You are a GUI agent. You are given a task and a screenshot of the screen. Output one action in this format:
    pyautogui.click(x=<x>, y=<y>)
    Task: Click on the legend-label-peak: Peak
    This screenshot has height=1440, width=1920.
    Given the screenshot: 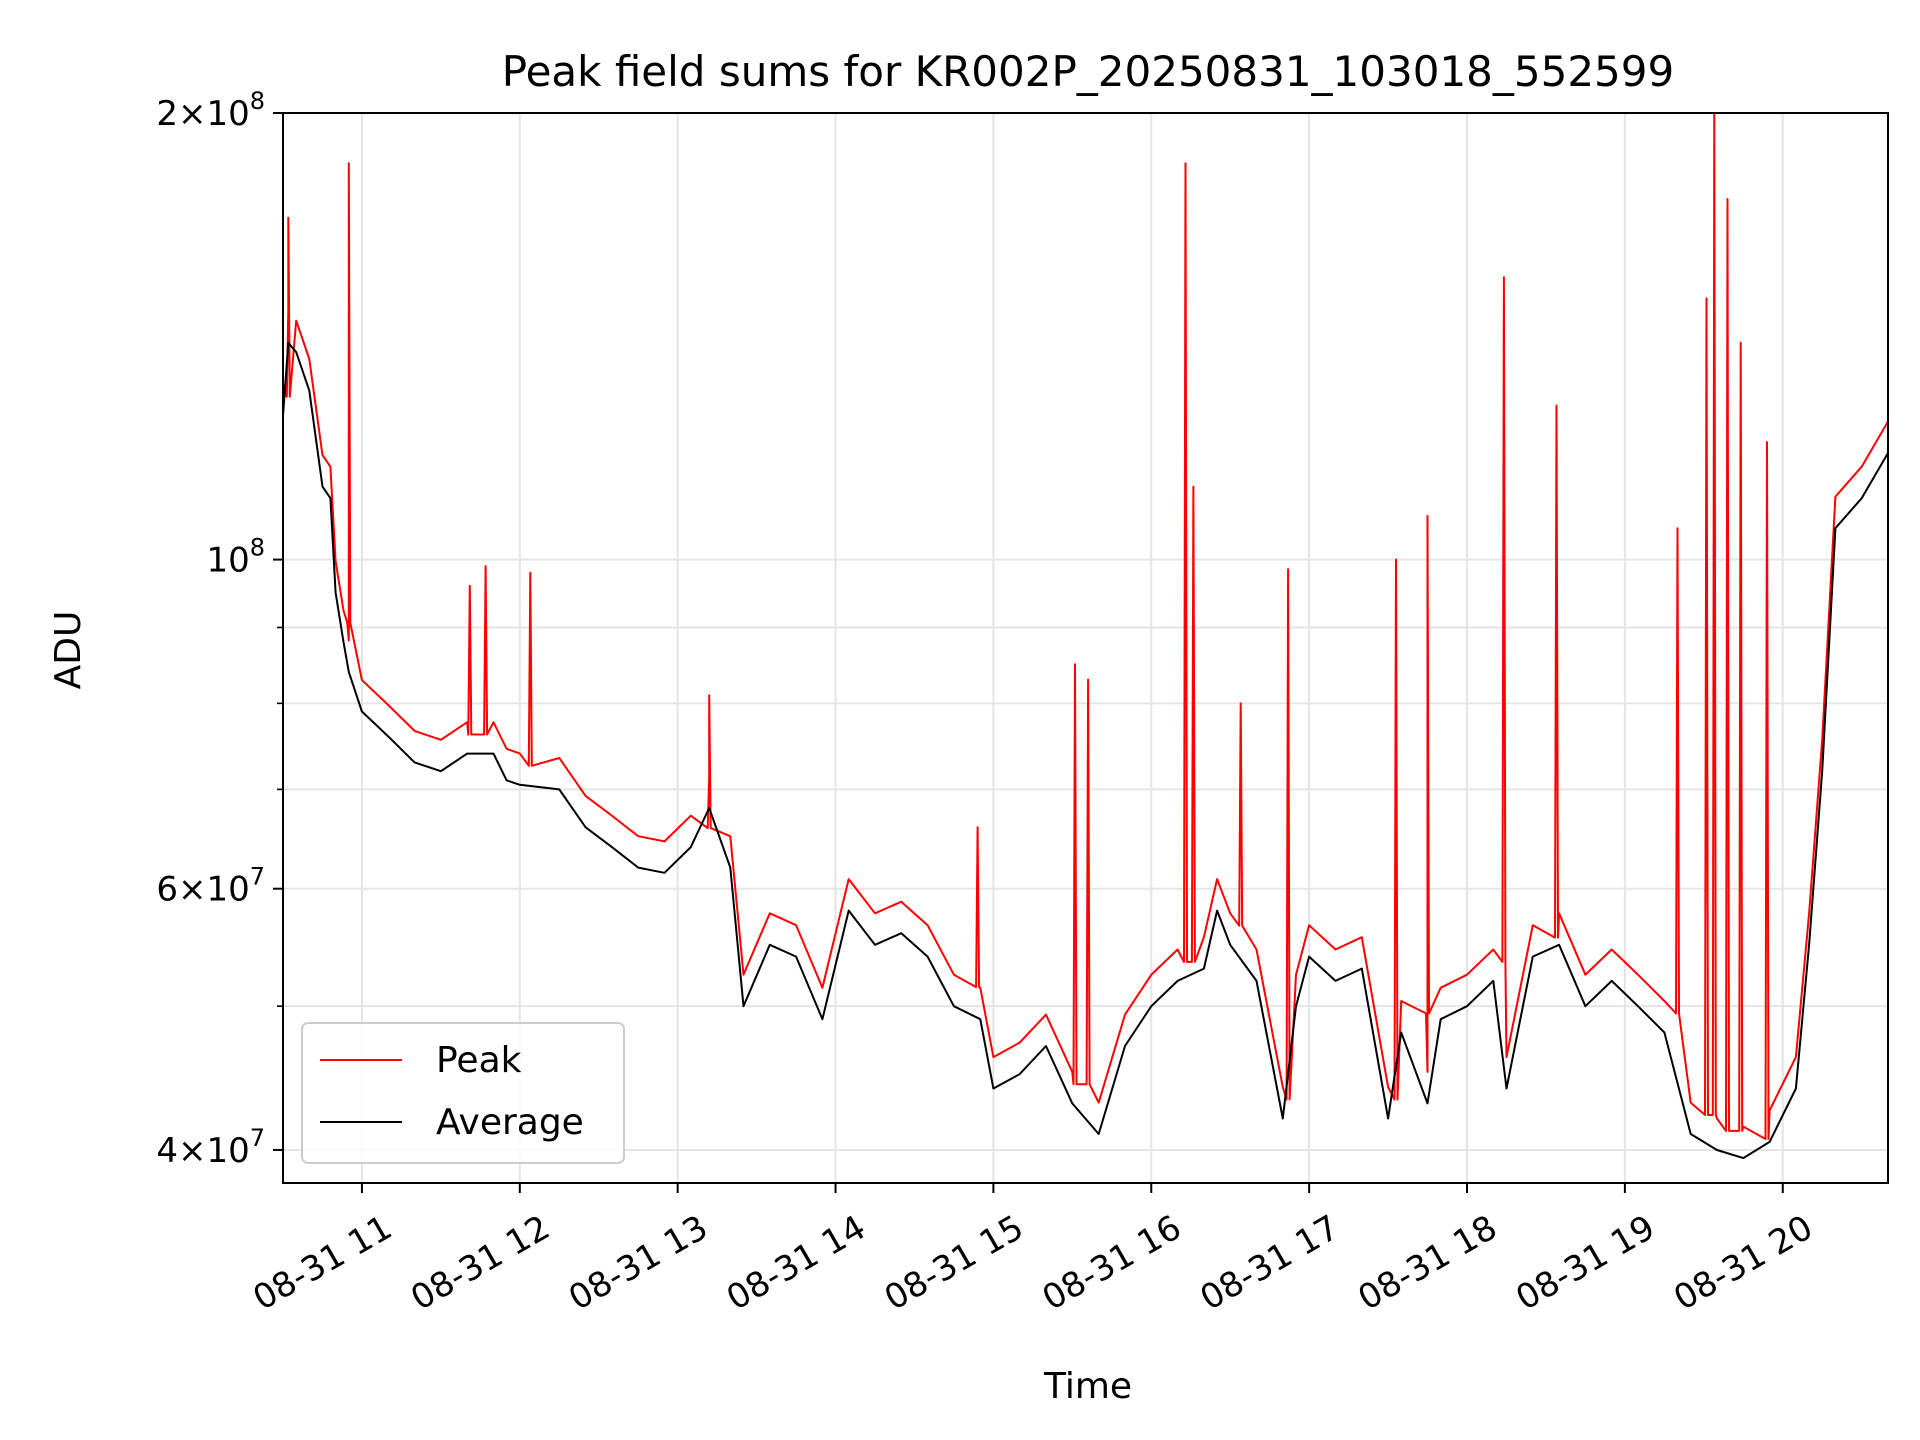 What is the action you would take?
    pyautogui.click(x=479, y=1060)
    